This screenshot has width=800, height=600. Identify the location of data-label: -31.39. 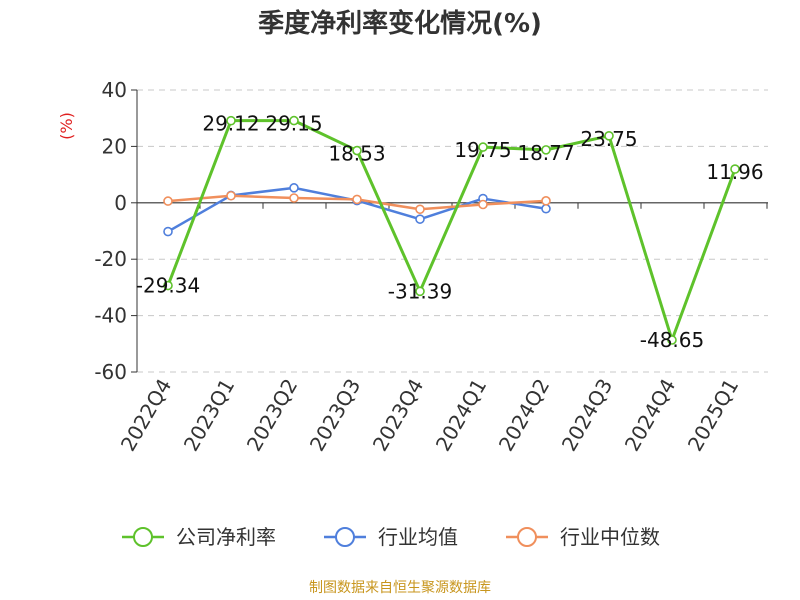
(420, 291).